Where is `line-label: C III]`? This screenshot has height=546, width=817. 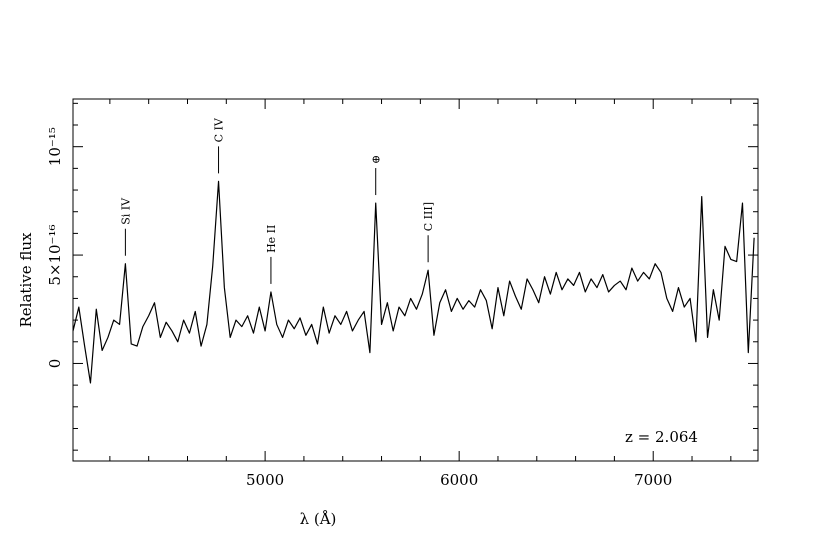
line-label: C III] is located at coordinates (428, 216).